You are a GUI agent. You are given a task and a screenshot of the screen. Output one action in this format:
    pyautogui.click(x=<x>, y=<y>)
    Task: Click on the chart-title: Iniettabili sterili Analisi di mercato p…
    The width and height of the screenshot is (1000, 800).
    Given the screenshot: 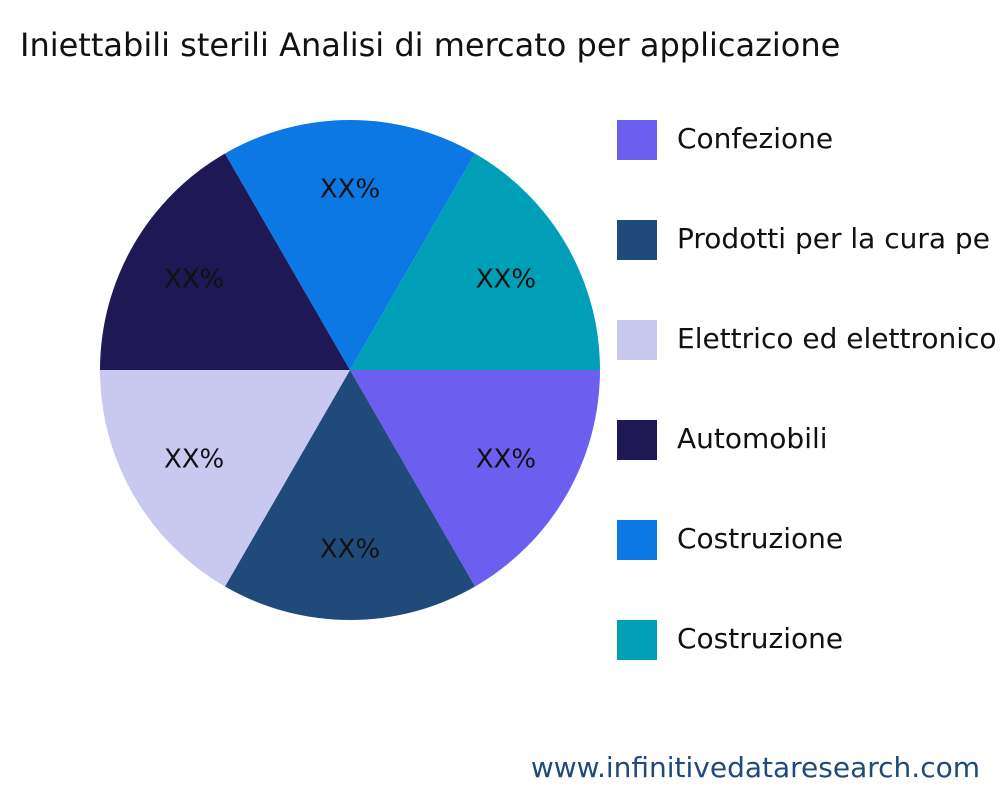 What is the action you would take?
    pyautogui.click(x=430, y=45)
    